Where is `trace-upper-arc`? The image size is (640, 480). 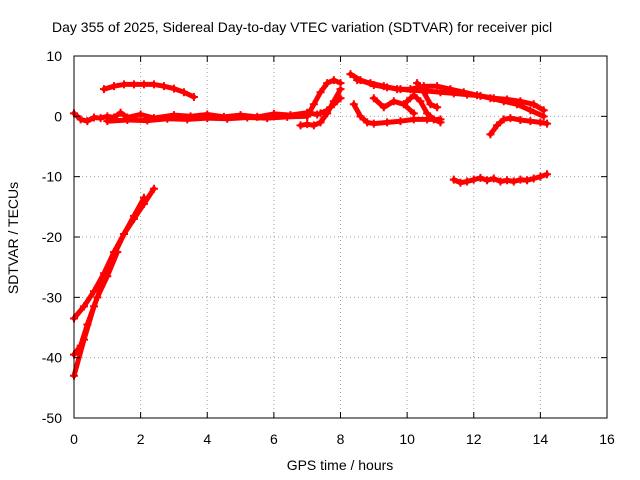 trace-upper-arc is located at coordinates (148, 91).